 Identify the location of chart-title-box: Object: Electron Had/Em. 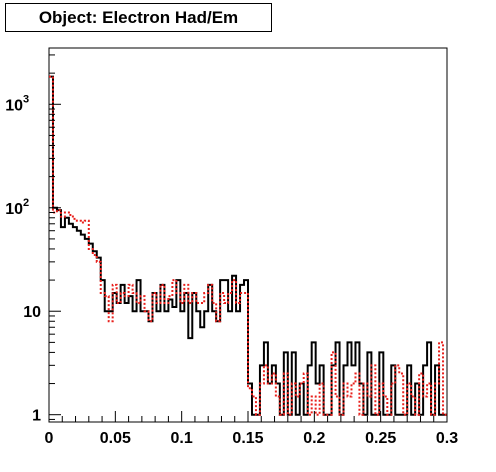
(138, 17).